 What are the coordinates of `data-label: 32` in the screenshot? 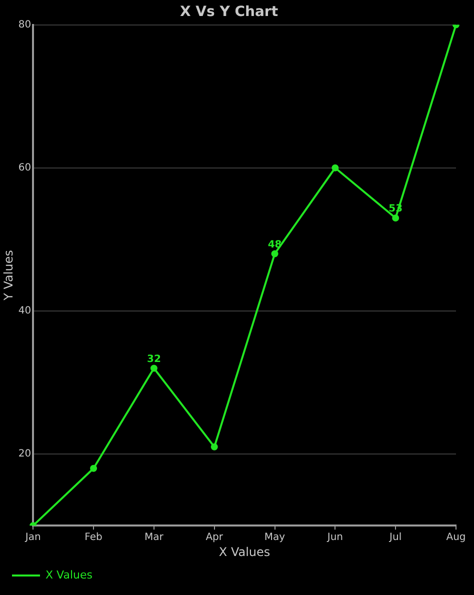 It's located at (153, 359).